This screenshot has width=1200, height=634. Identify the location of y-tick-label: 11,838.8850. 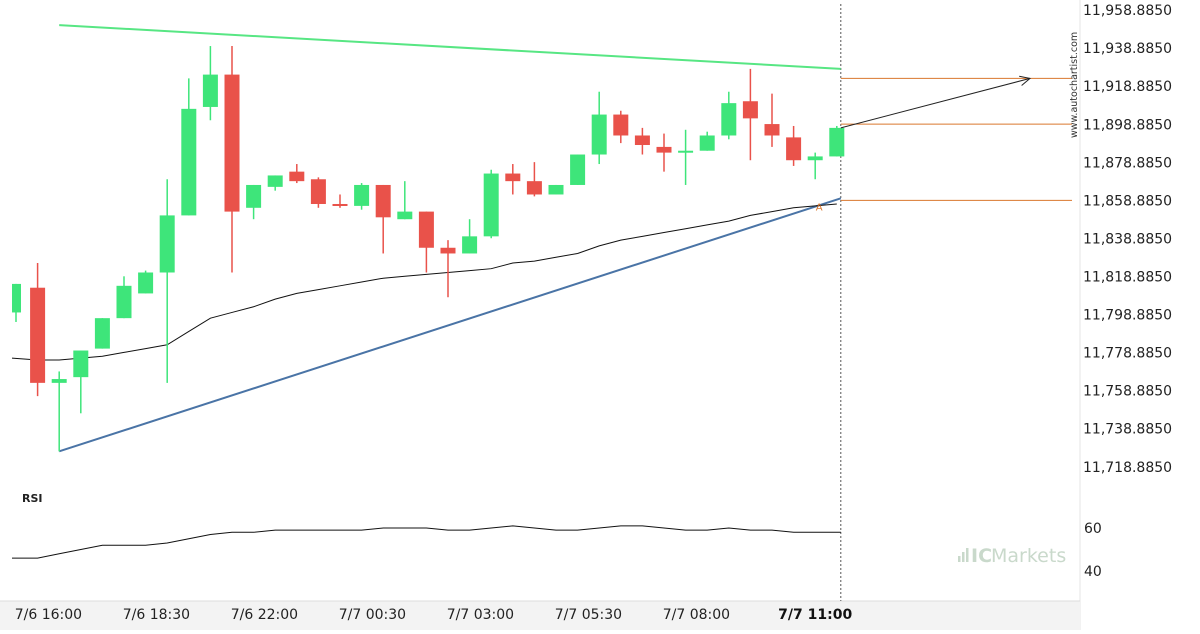
(1127, 239).